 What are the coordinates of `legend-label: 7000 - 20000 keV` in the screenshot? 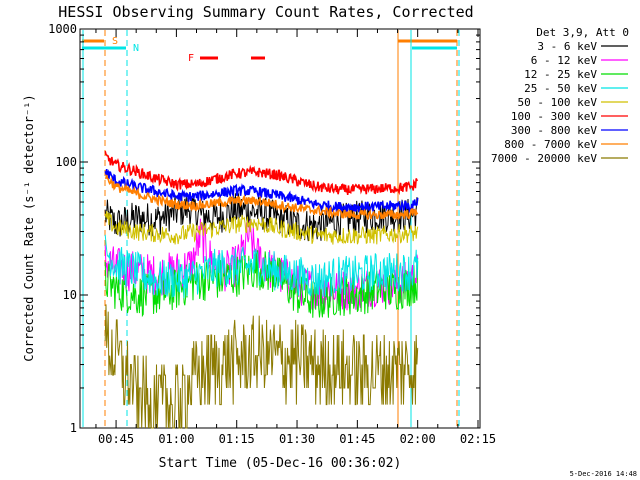 It's located at (544, 158).